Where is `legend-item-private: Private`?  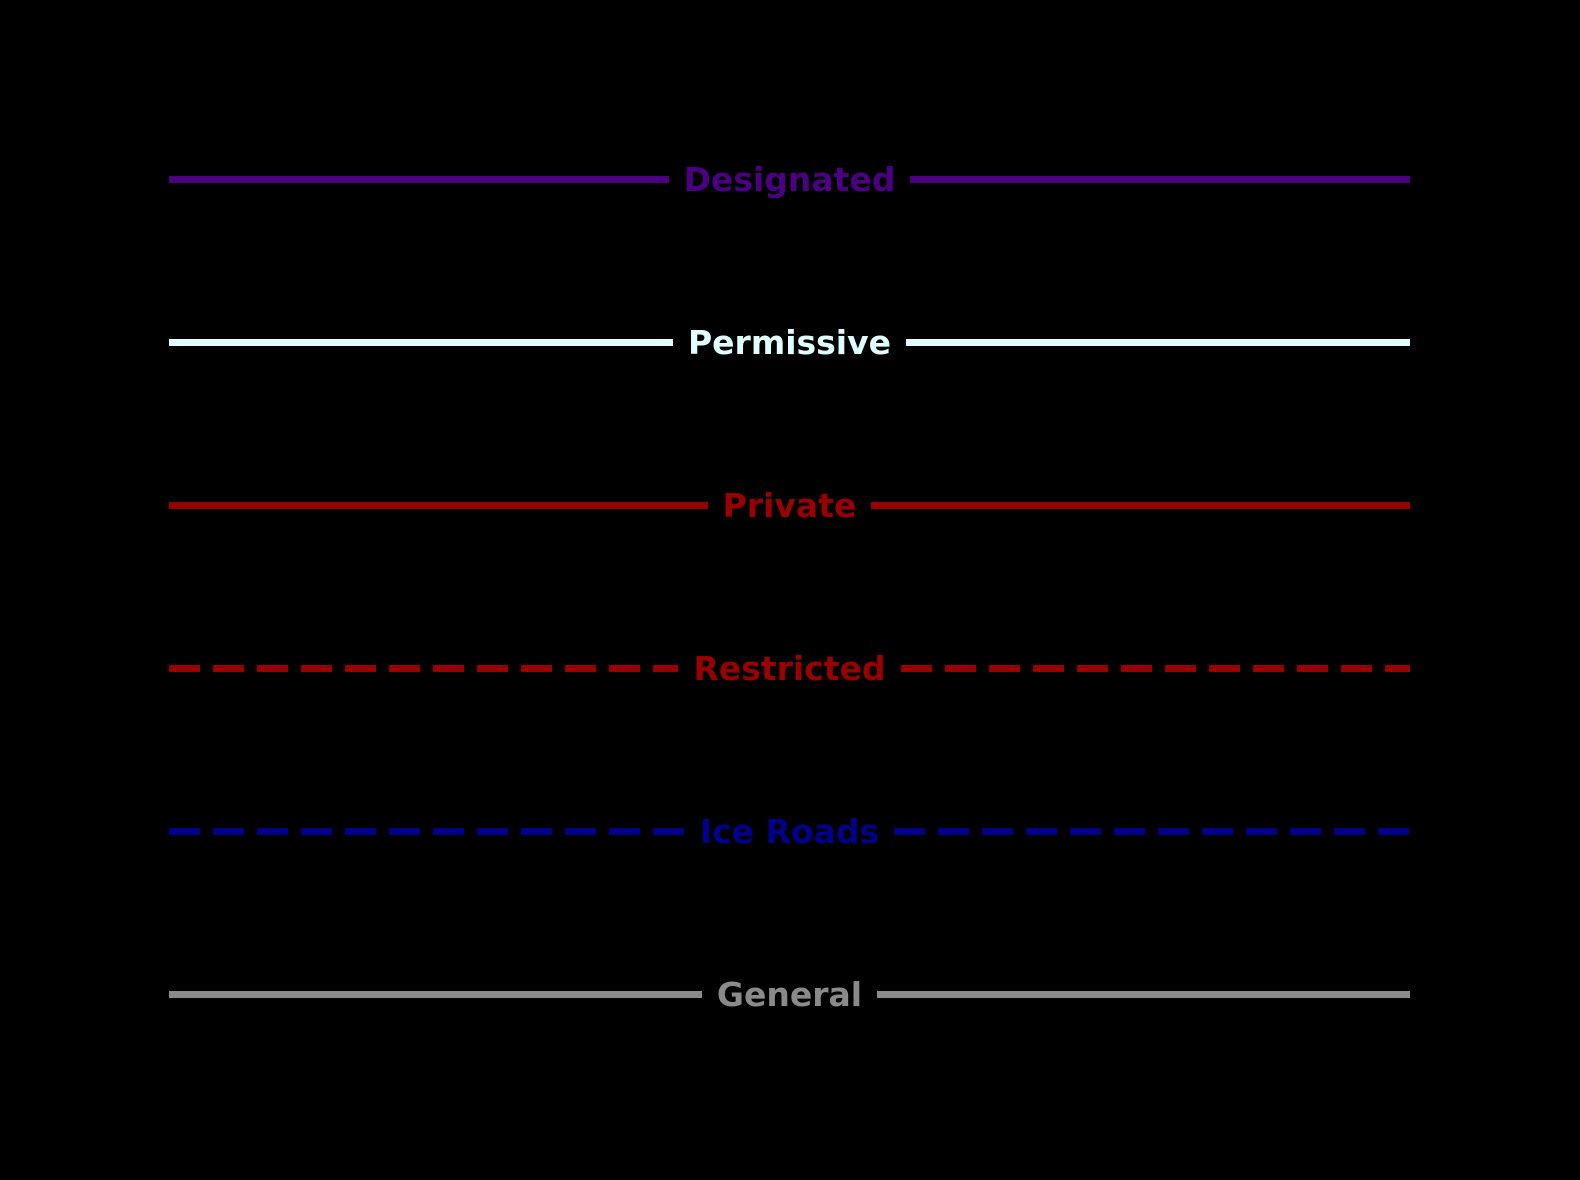
legend-item-private: Private is located at coordinates (789, 505).